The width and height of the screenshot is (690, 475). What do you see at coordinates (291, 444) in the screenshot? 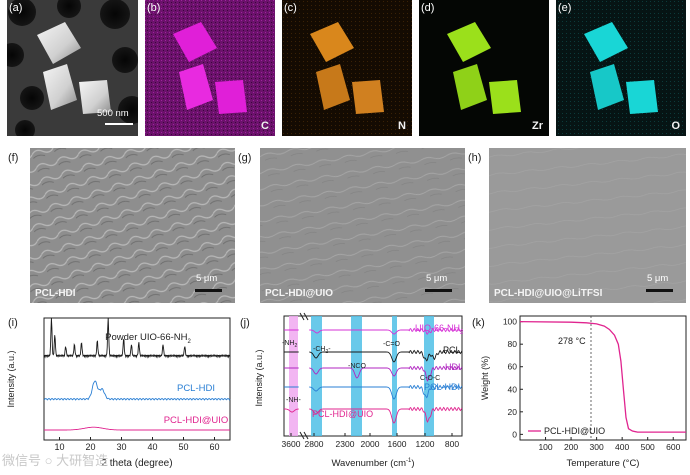
I see `ftir-xtick-label: 3600` at bounding box center [291, 444].